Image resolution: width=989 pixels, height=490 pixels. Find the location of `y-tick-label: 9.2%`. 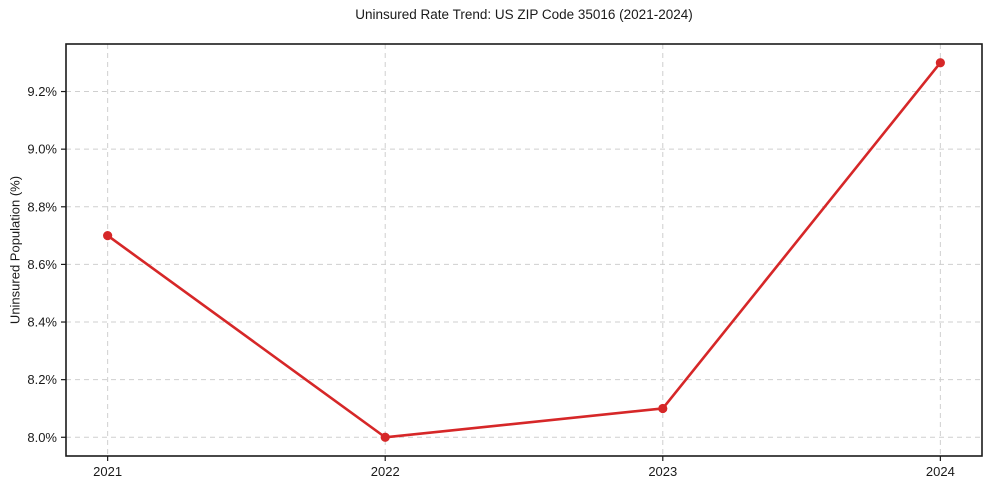

y-tick-label: 9.2% is located at coordinates (42, 91).